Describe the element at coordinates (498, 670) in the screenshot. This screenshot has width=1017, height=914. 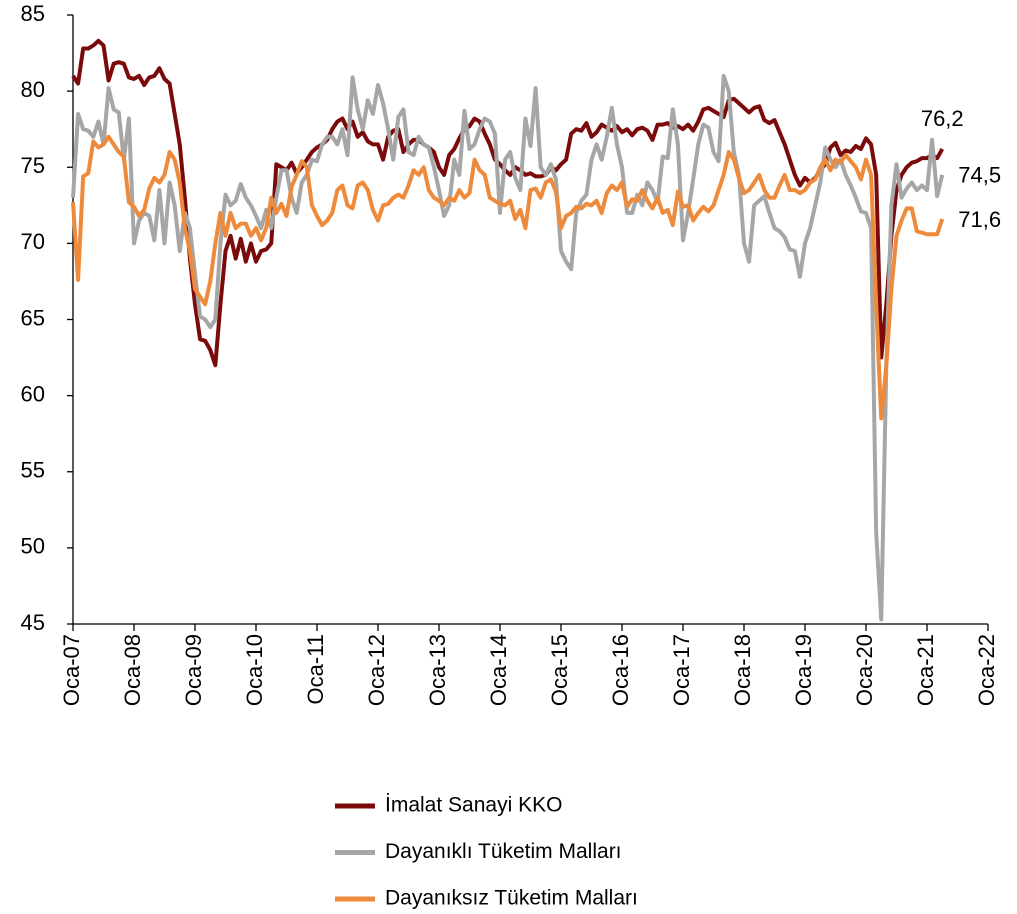
I see `x-tick-label: Oca-14` at that location.